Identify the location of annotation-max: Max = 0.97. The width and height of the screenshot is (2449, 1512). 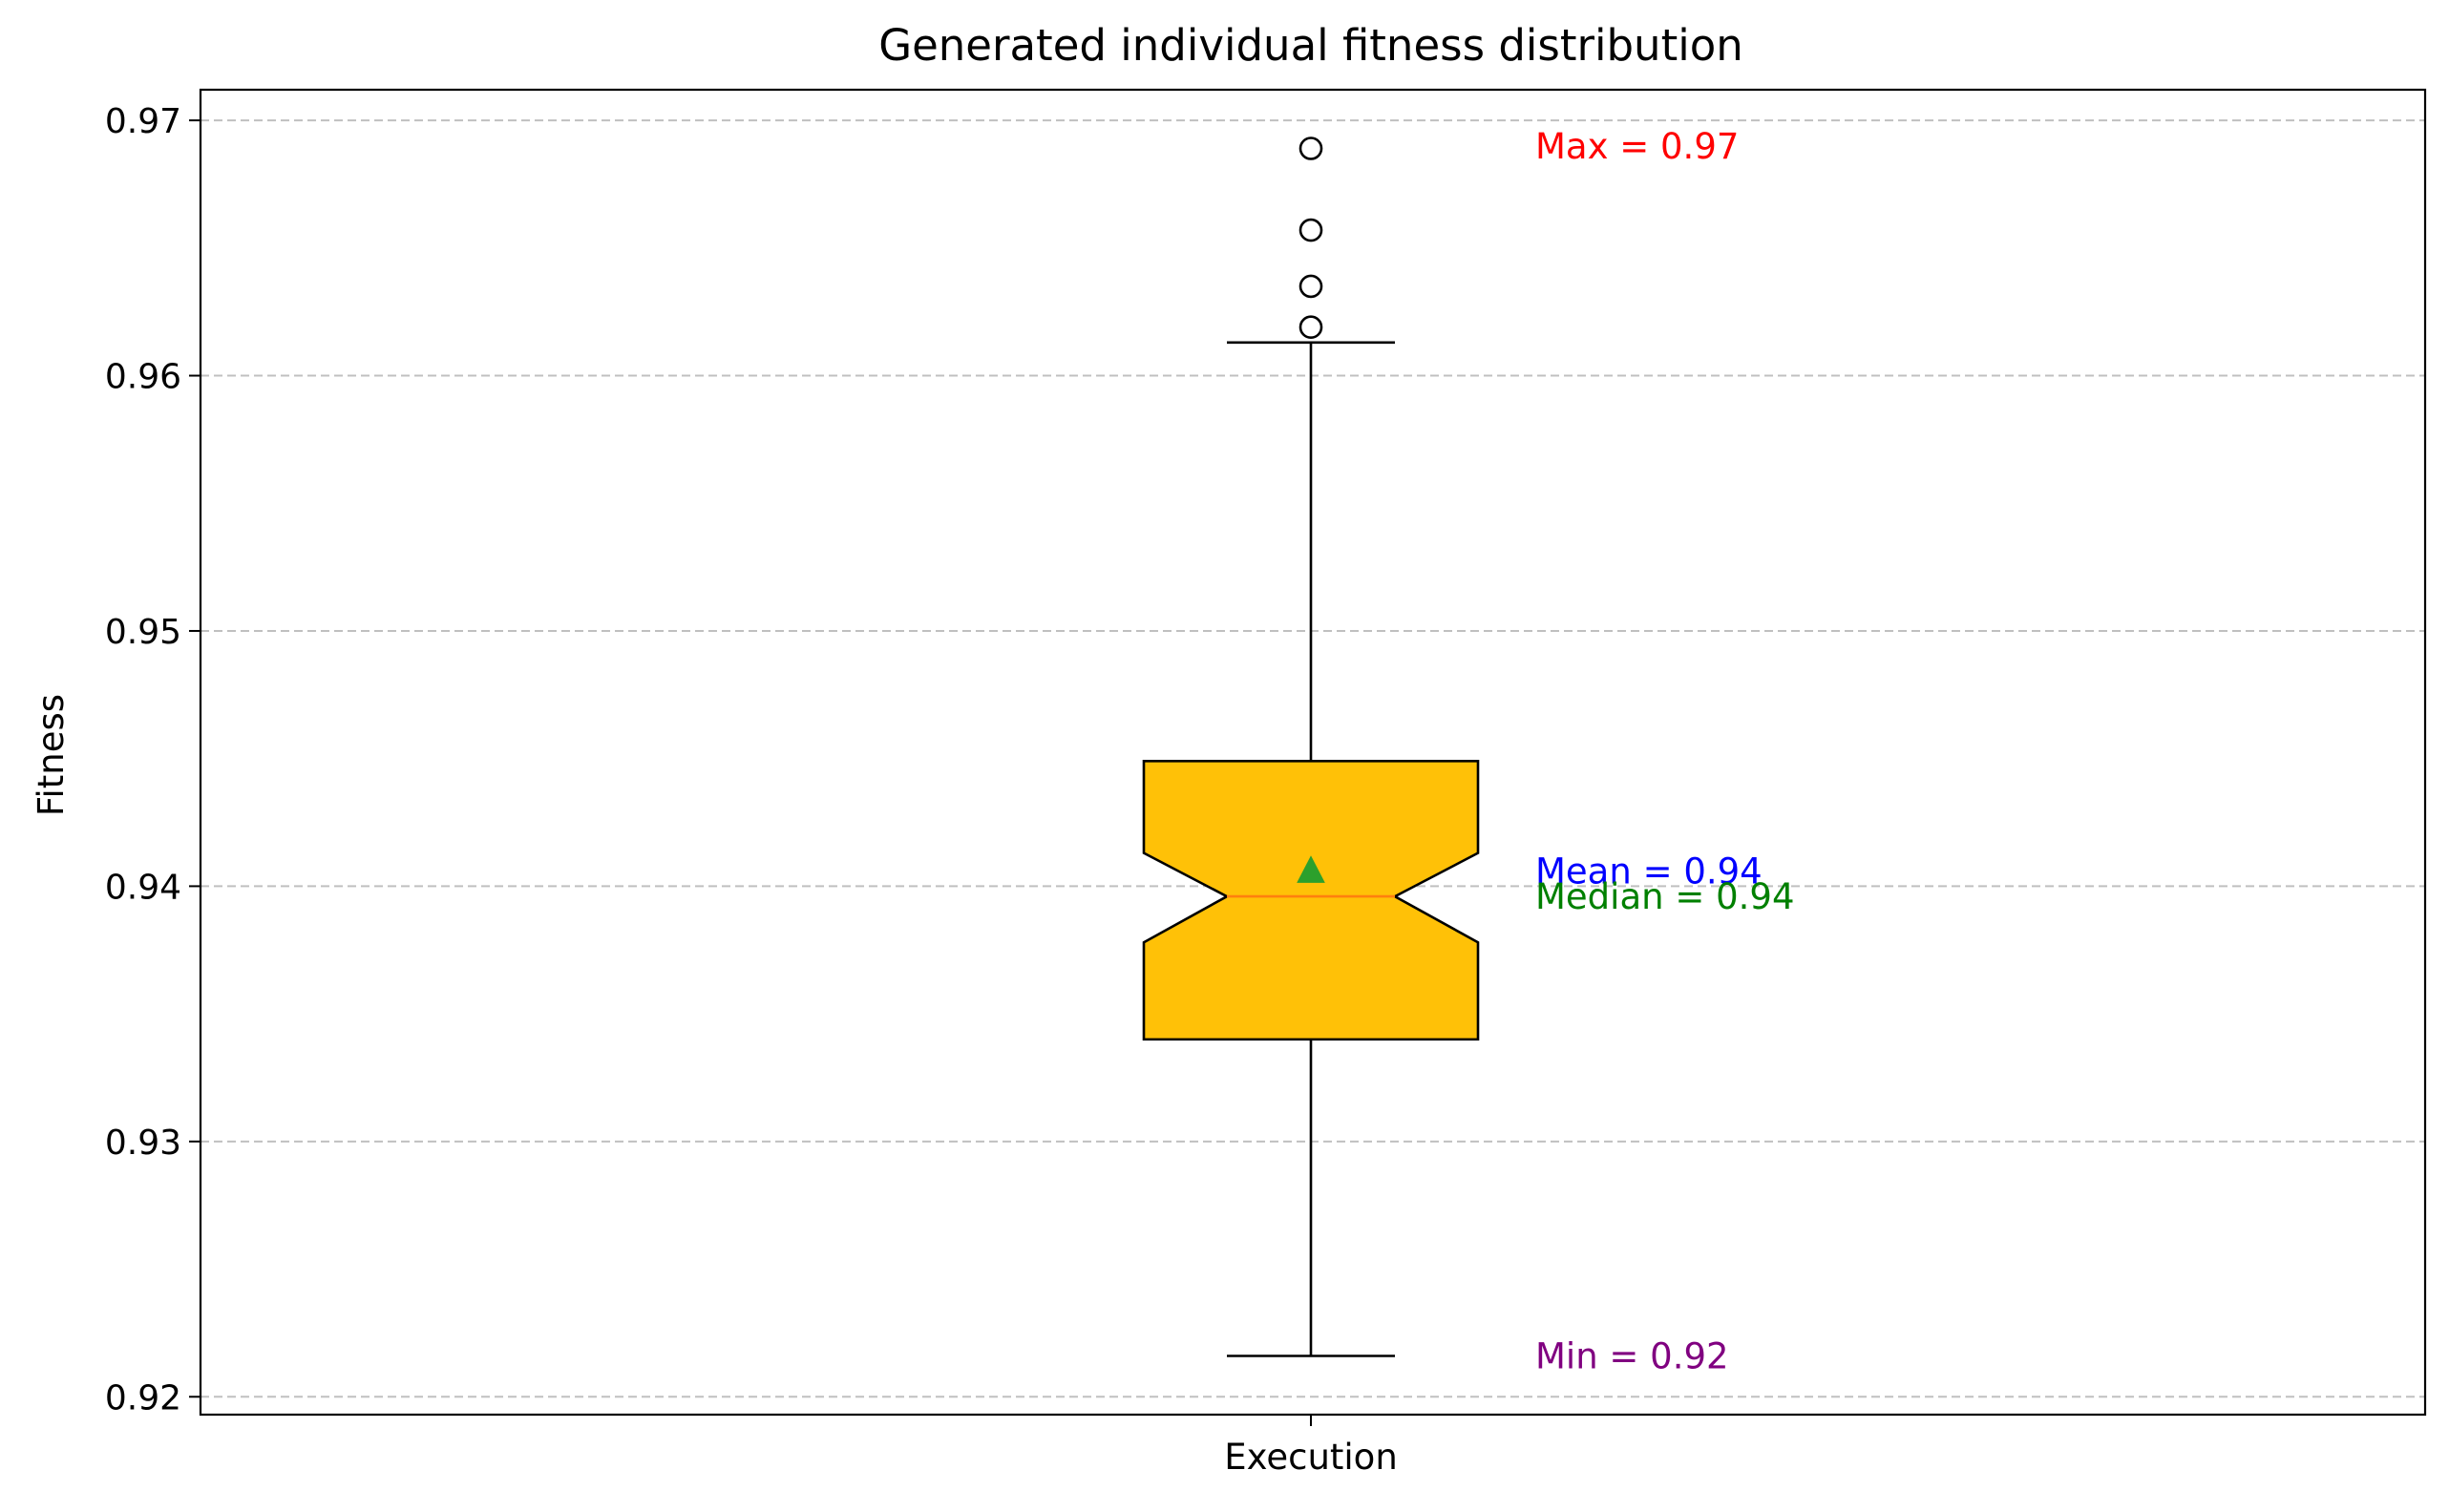
(1637, 146).